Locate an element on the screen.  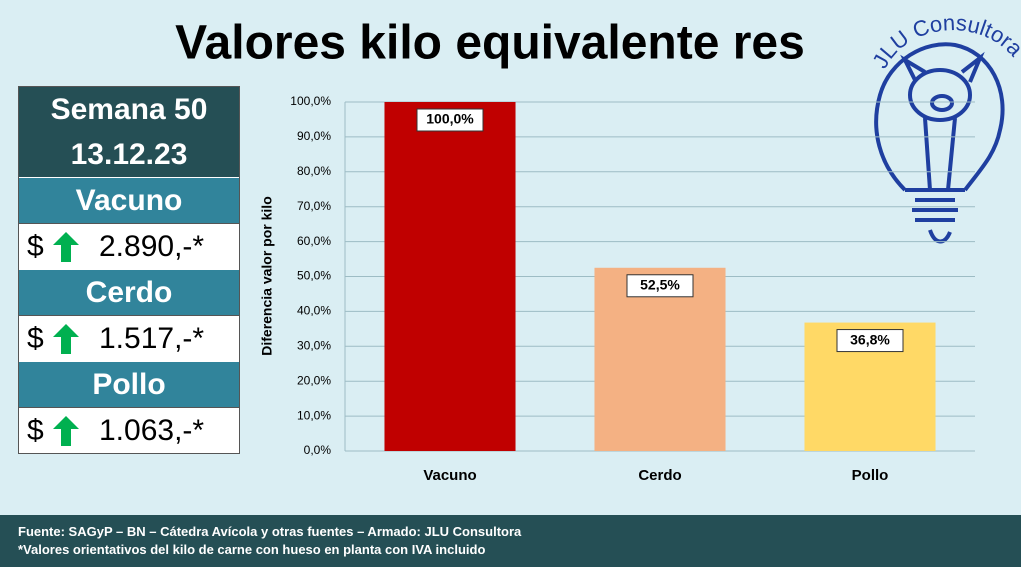
chart-title: Valores kilo equivalente res is located at coordinates (490, 43).